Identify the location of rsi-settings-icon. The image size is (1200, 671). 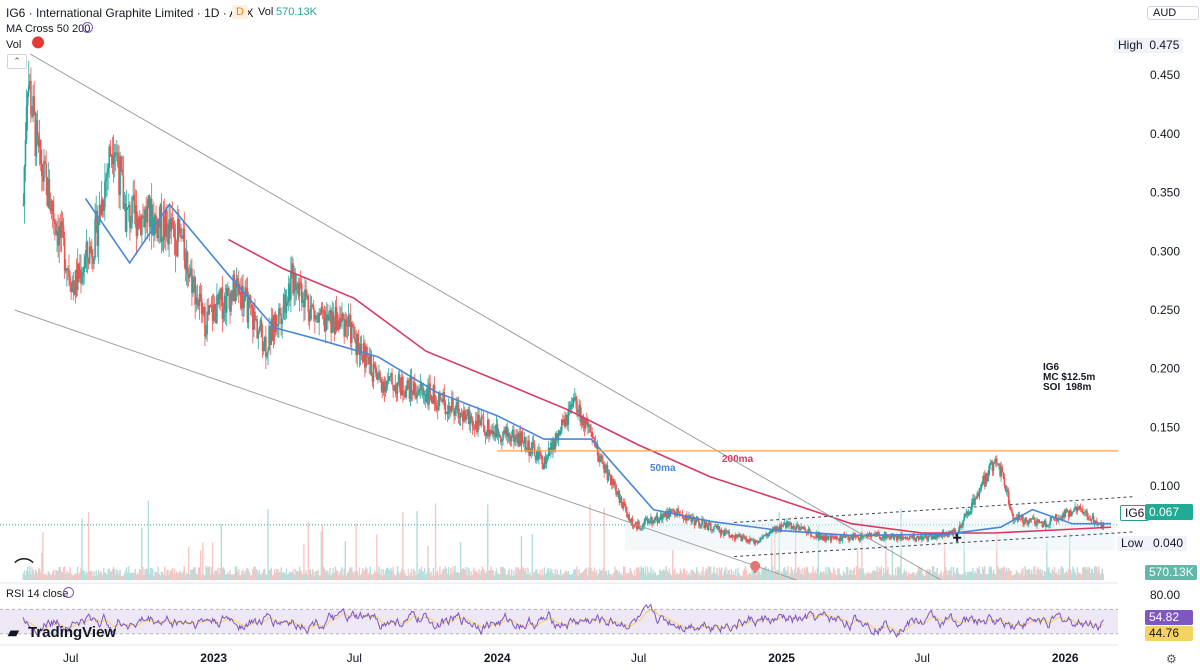
(68, 592).